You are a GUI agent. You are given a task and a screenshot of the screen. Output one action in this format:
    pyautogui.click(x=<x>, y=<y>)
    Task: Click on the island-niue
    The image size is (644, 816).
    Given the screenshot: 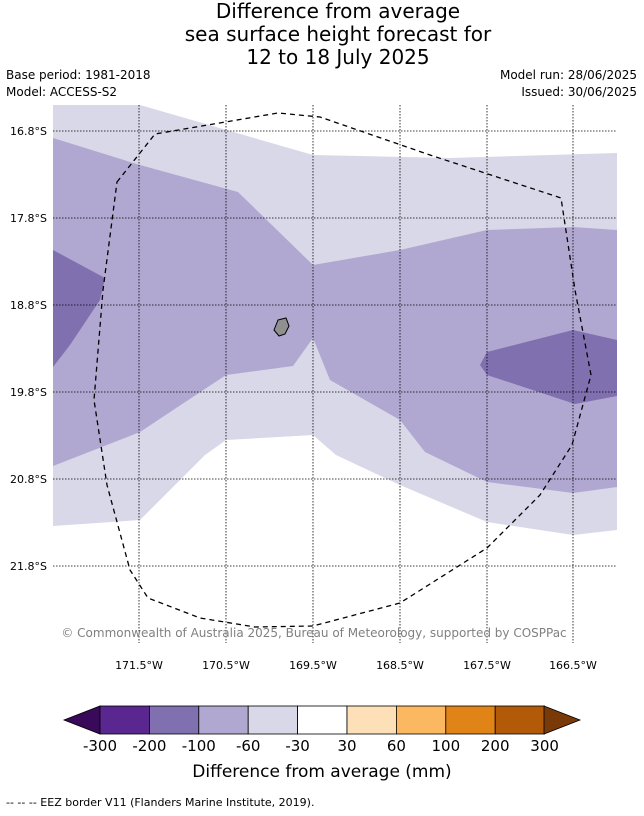 What is the action you would take?
    pyautogui.click(x=281, y=327)
    